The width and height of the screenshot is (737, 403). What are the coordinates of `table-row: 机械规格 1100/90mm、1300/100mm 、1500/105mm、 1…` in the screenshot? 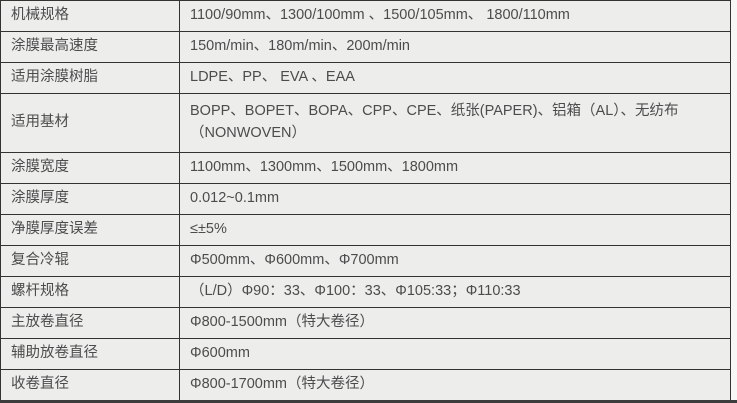 It's located at (365, 16).